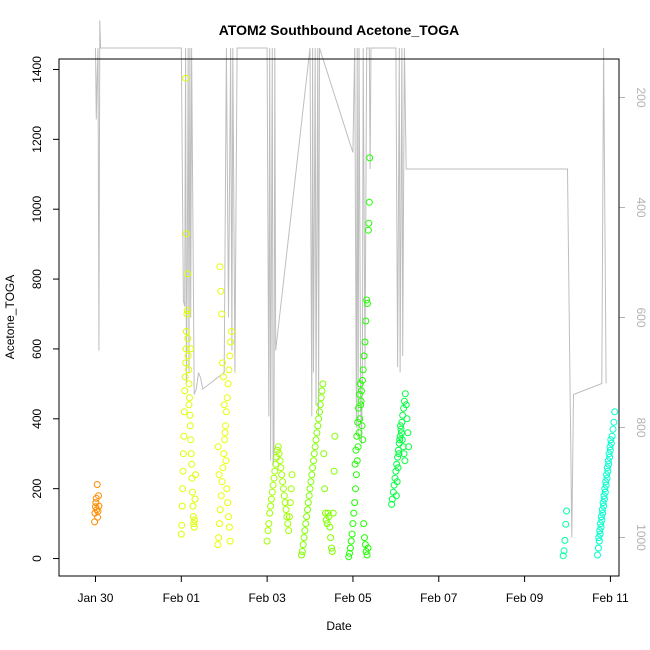  What do you see at coordinates (95, 598) in the screenshot?
I see `x-tick-label: Jan 30` at bounding box center [95, 598].